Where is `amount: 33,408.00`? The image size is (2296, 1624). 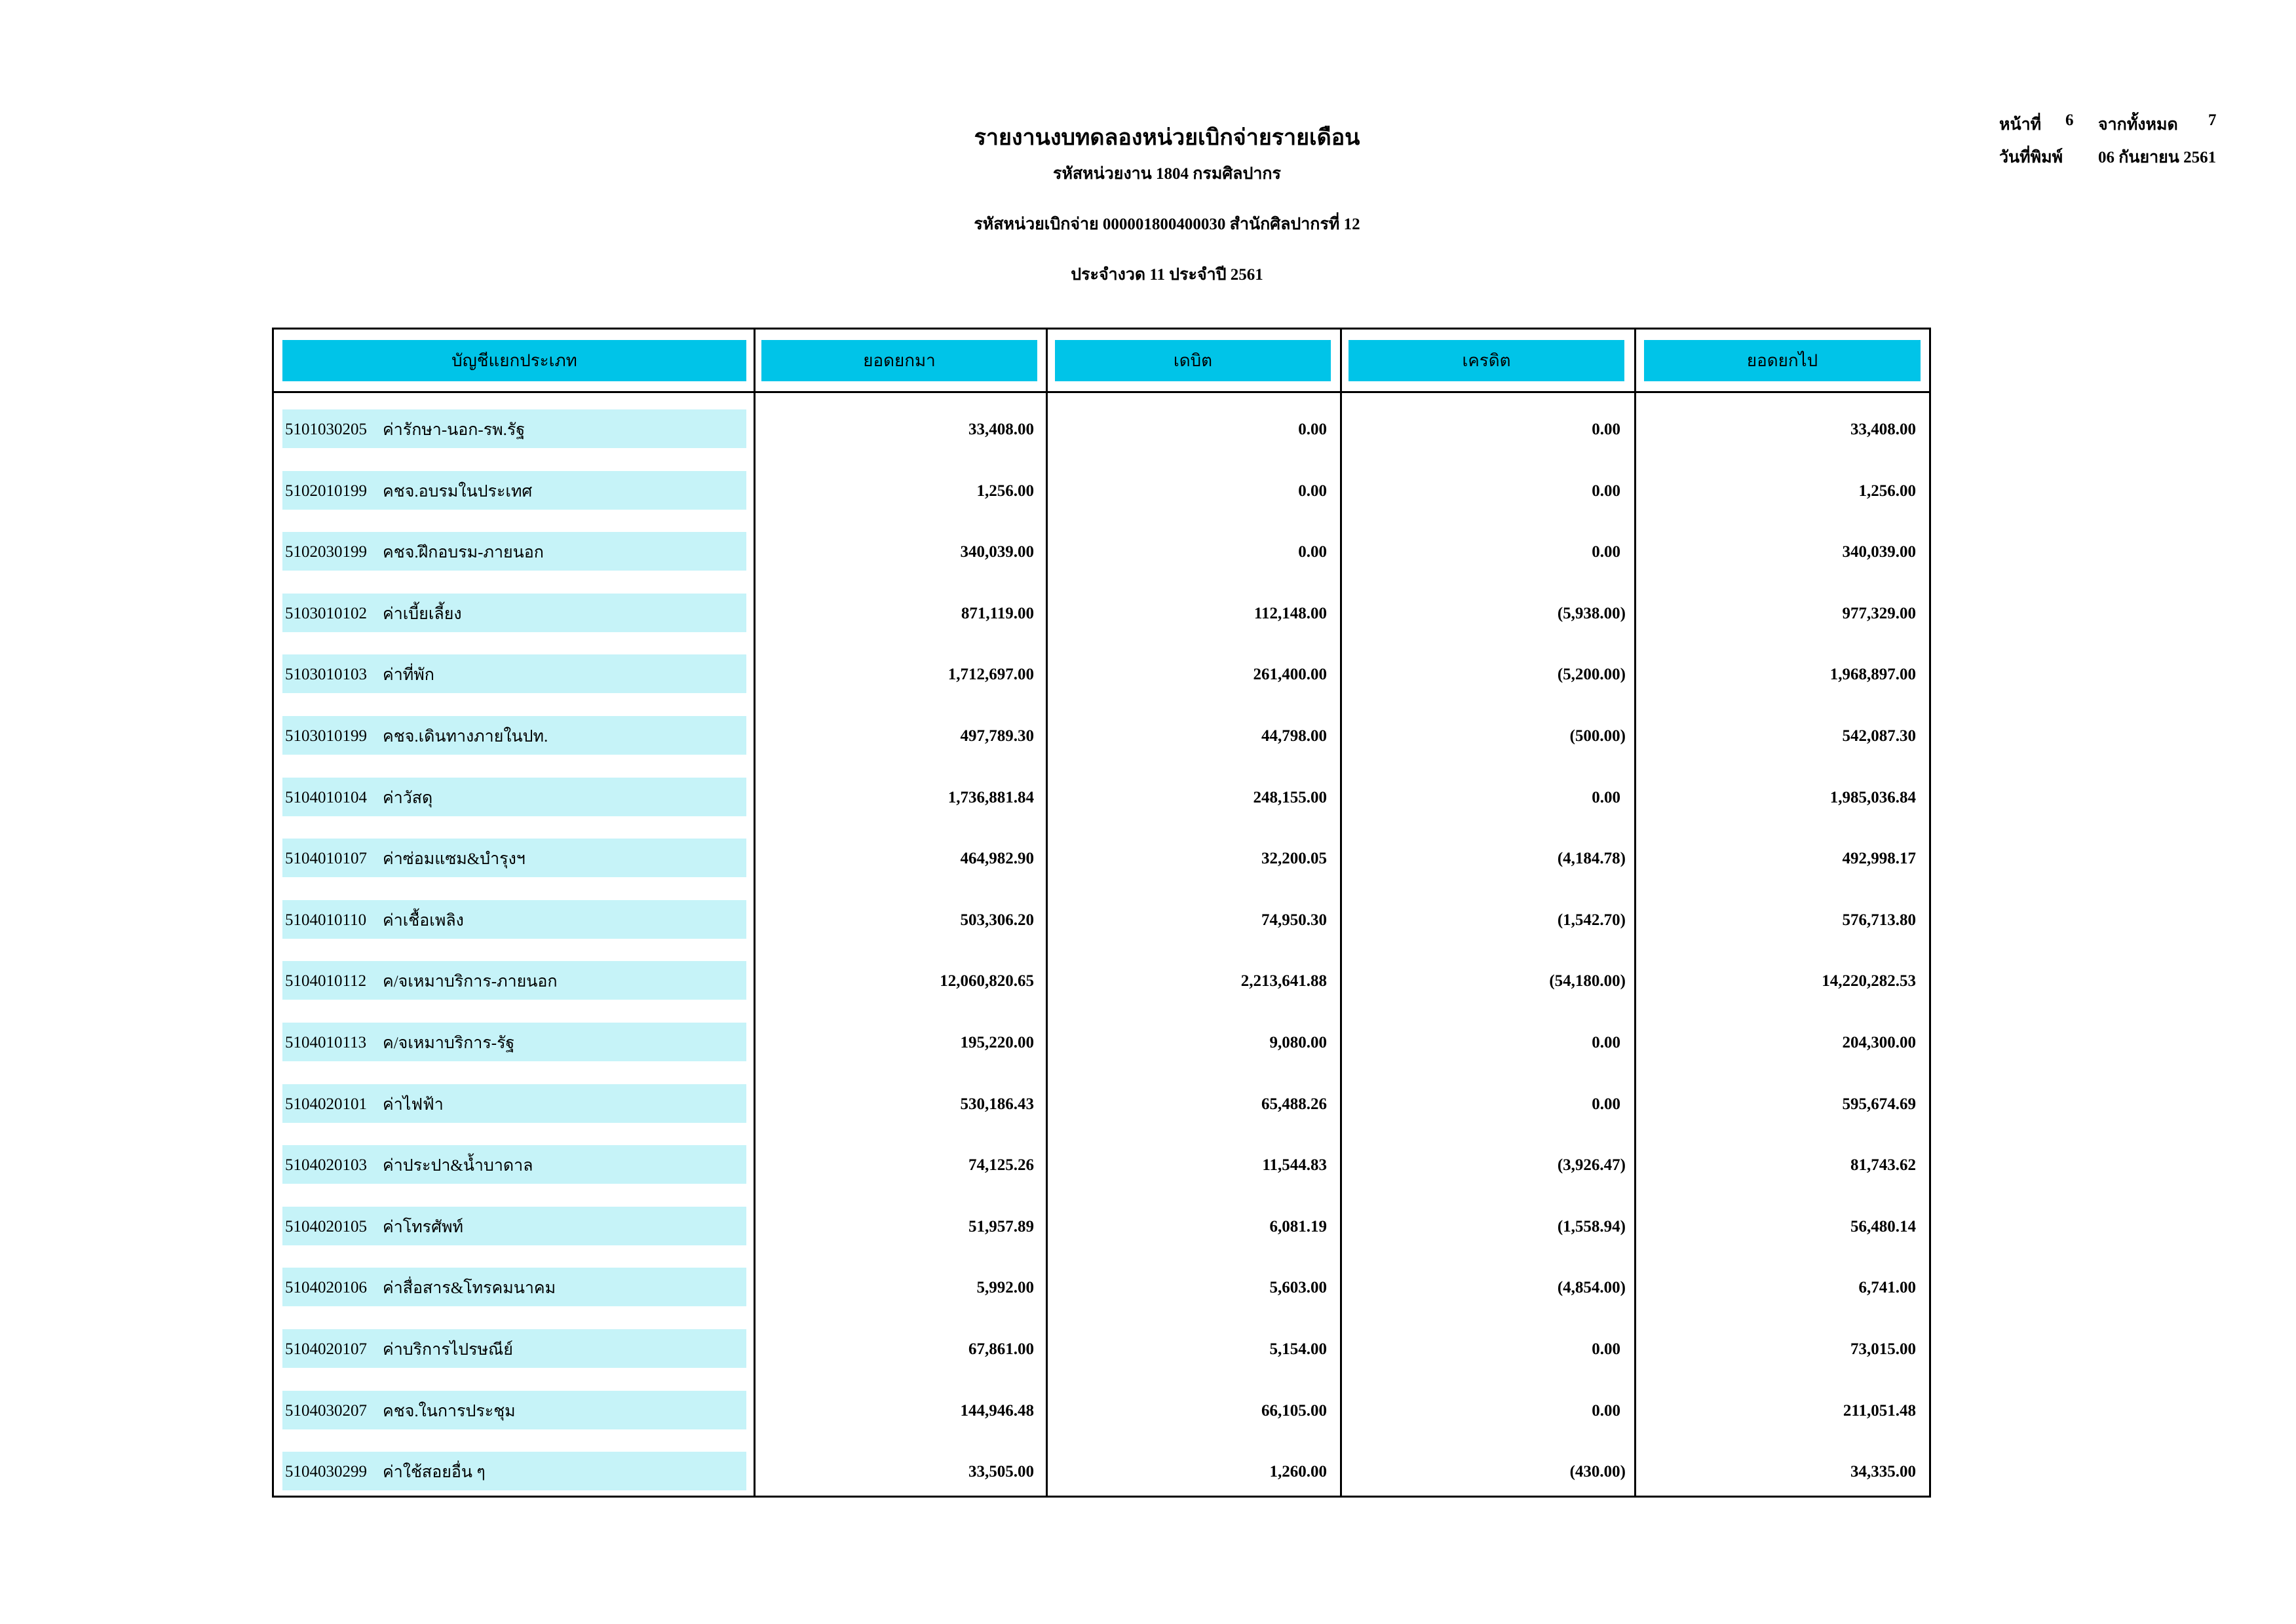 amount: 33,408.00 is located at coordinates (1883, 429).